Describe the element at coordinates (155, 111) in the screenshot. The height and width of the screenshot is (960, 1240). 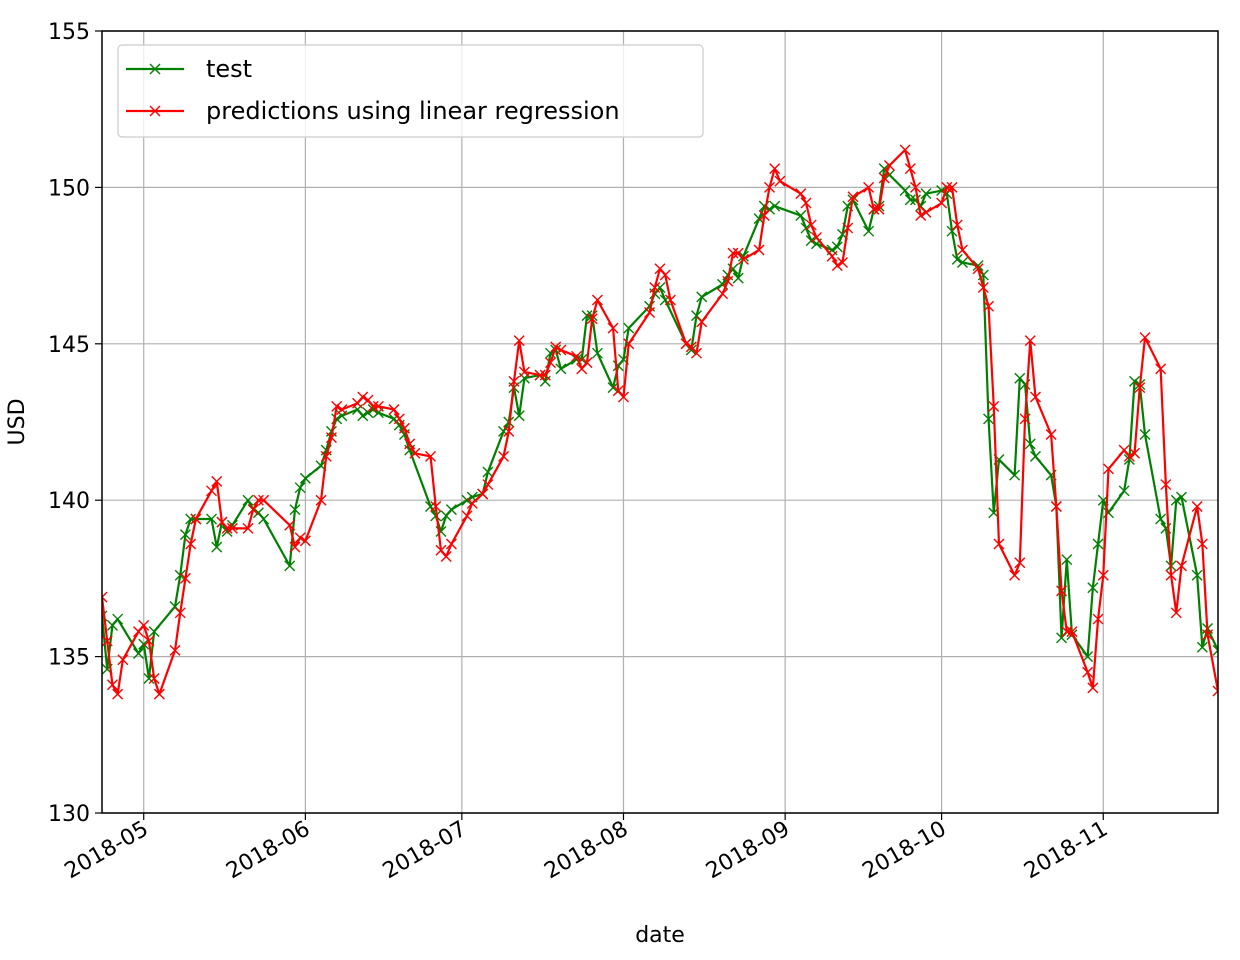
I see `legend-marker-icon` at that location.